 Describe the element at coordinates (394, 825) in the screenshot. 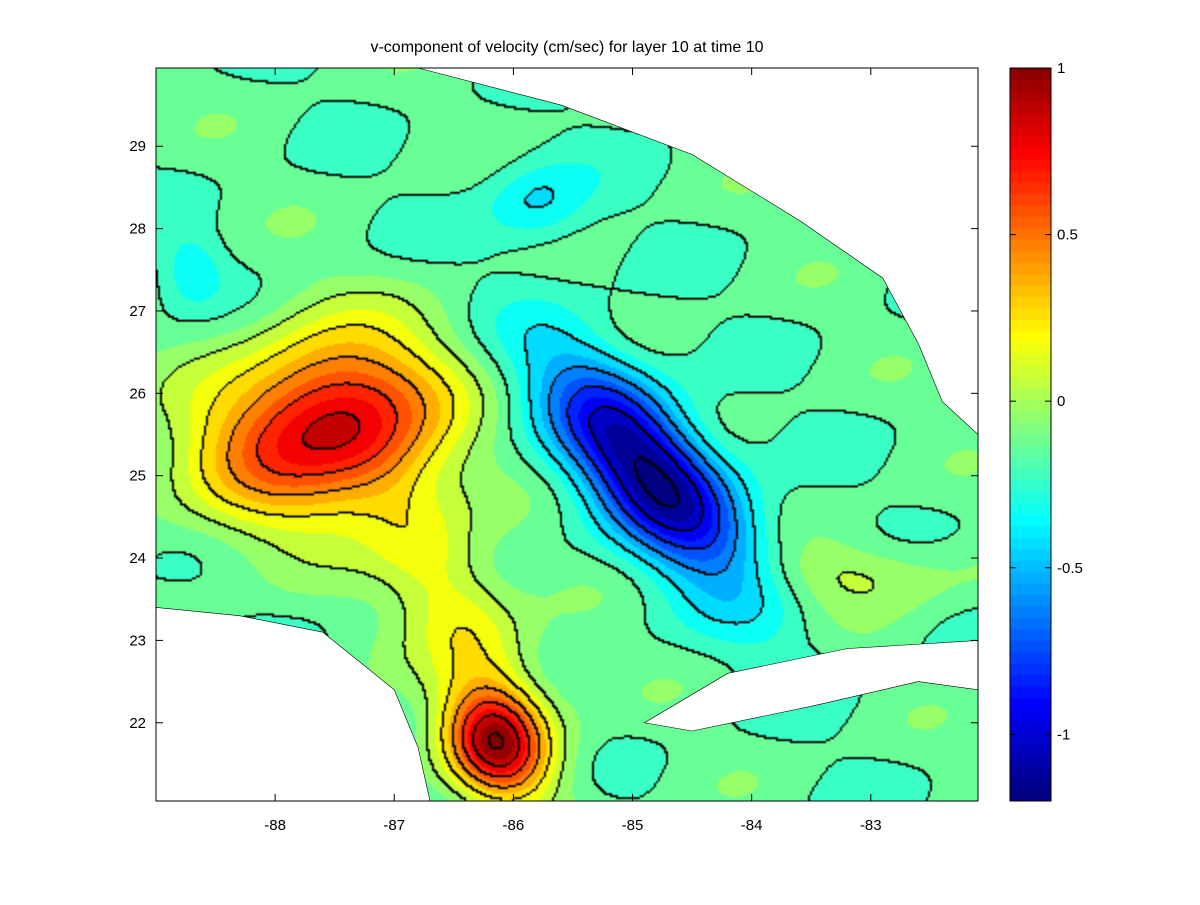

I see `x-tick-label: -87` at that location.